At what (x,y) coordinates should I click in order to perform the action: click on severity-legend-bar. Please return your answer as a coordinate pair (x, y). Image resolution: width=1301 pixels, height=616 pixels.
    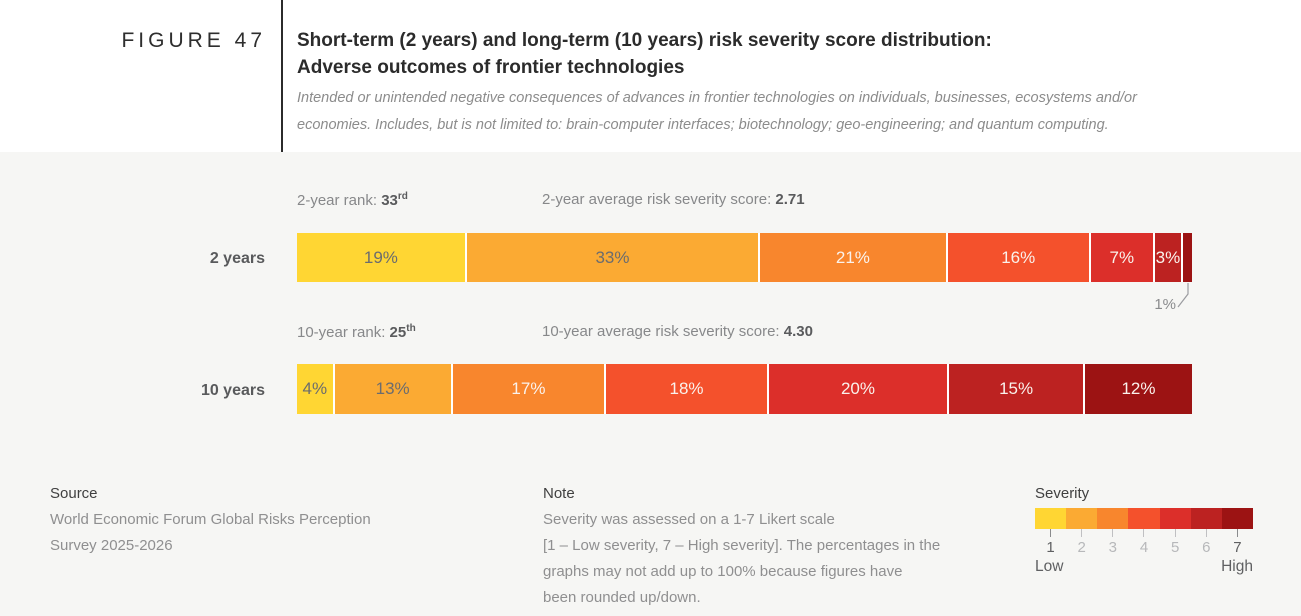
    Looking at the image, I should click on (1144, 518).